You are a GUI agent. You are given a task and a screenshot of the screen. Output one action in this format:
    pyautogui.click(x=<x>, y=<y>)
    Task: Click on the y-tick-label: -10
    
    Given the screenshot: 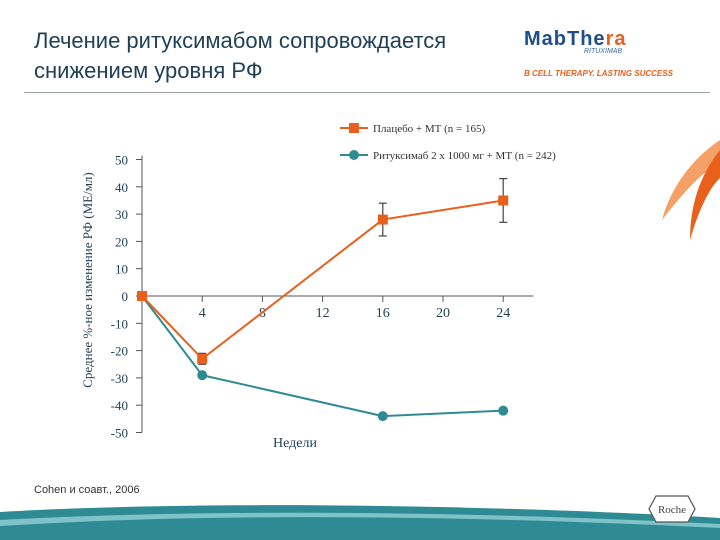 What is the action you would take?
    pyautogui.click(x=119, y=323)
    